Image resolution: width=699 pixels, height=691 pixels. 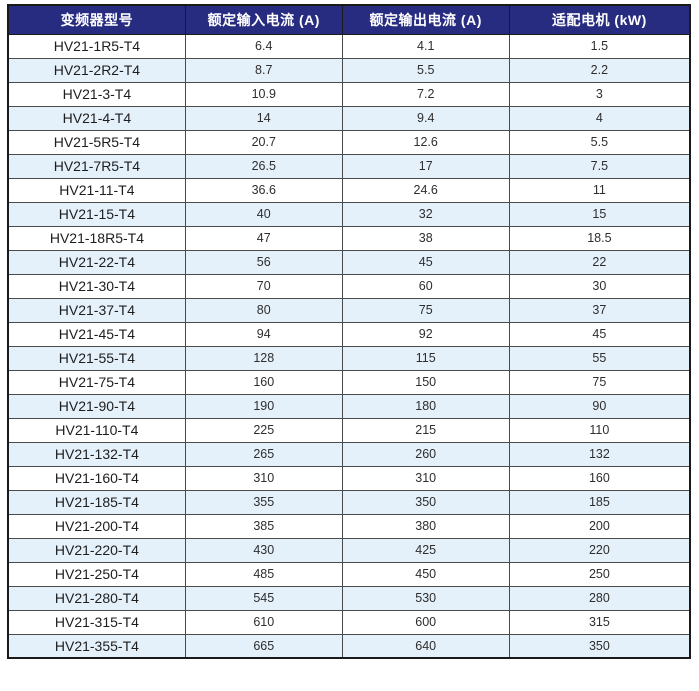 What do you see at coordinates (263, 334) in the screenshot?
I see `cell-input-current: 94` at bounding box center [263, 334].